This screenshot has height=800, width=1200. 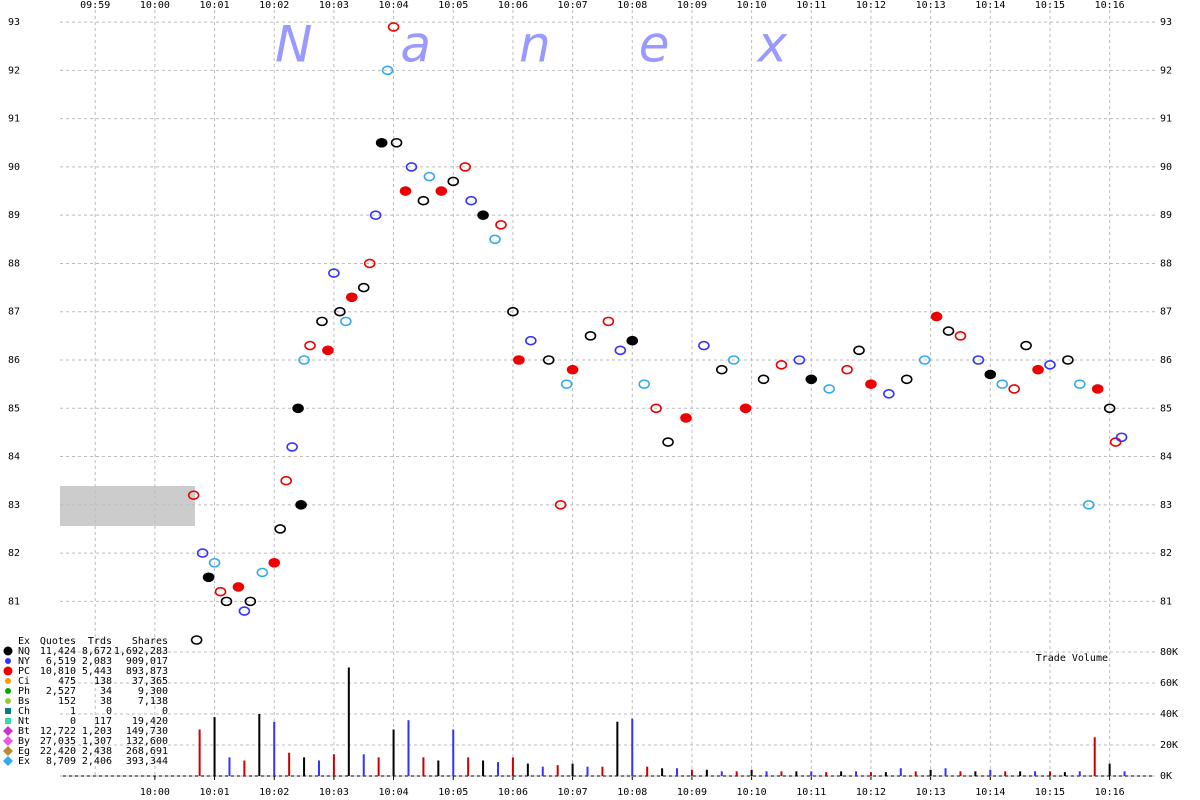 What do you see at coordinates (1166, 215) in the screenshot?
I see `y-tick-label-right: 89` at bounding box center [1166, 215].